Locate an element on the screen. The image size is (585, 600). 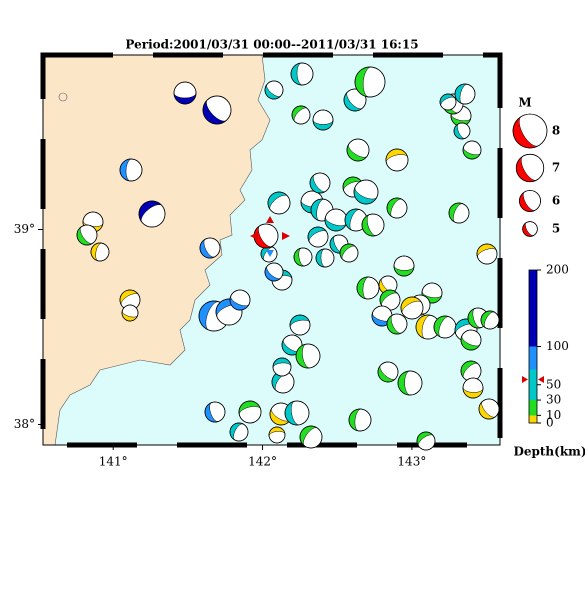
depth-tick-label: 0 is located at coordinates (550, 423).